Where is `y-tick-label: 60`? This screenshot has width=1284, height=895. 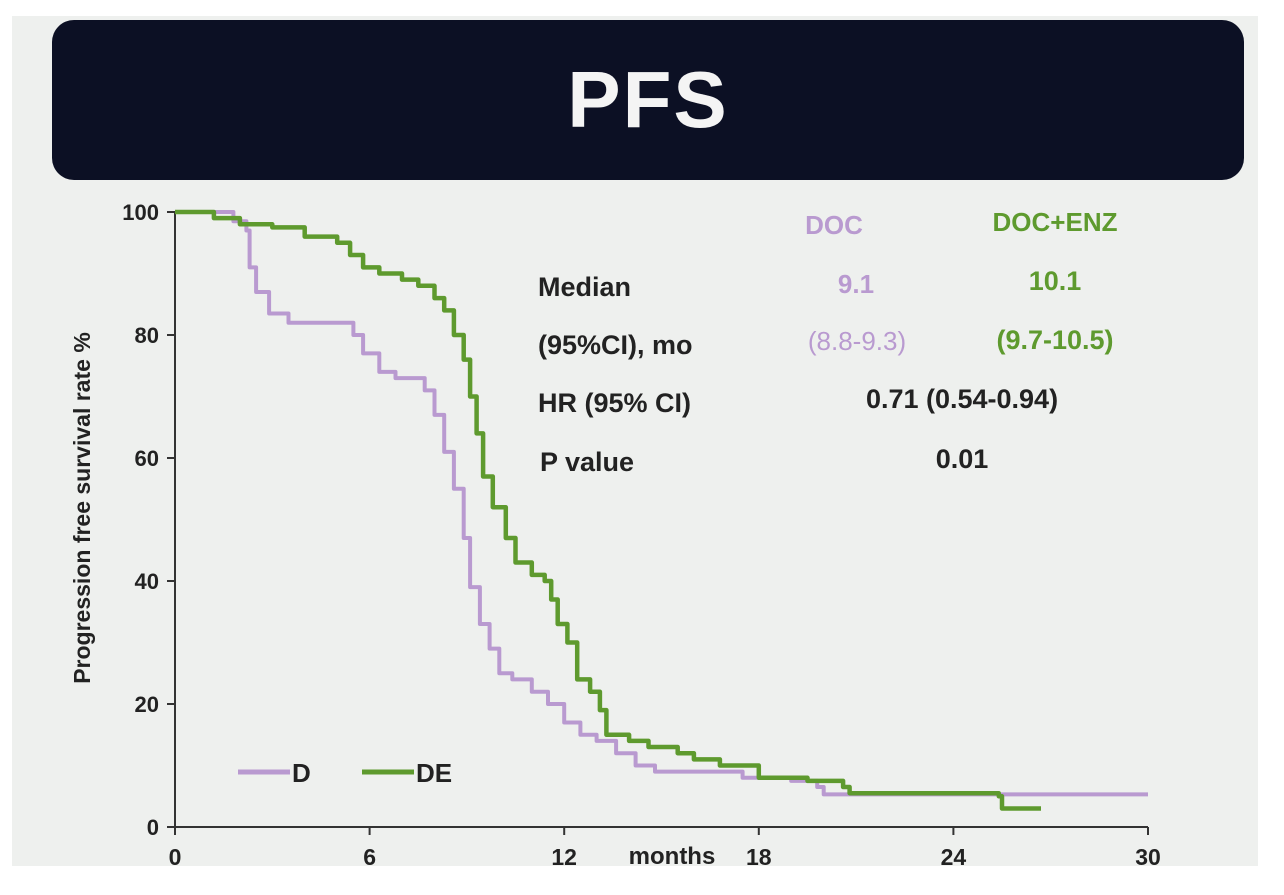 y-tick-label: 60 is located at coordinates (147, 458).